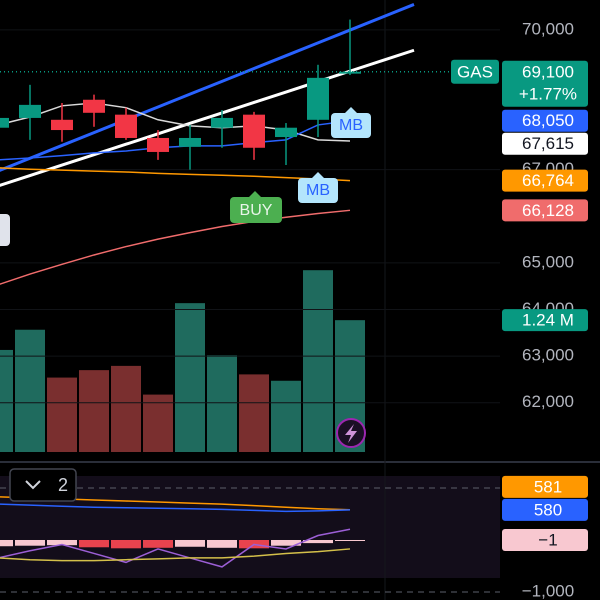  What do you see at coordinates (5, 230) in the screenshot?
I see `cut-marker` at bounding box center [5, 230].